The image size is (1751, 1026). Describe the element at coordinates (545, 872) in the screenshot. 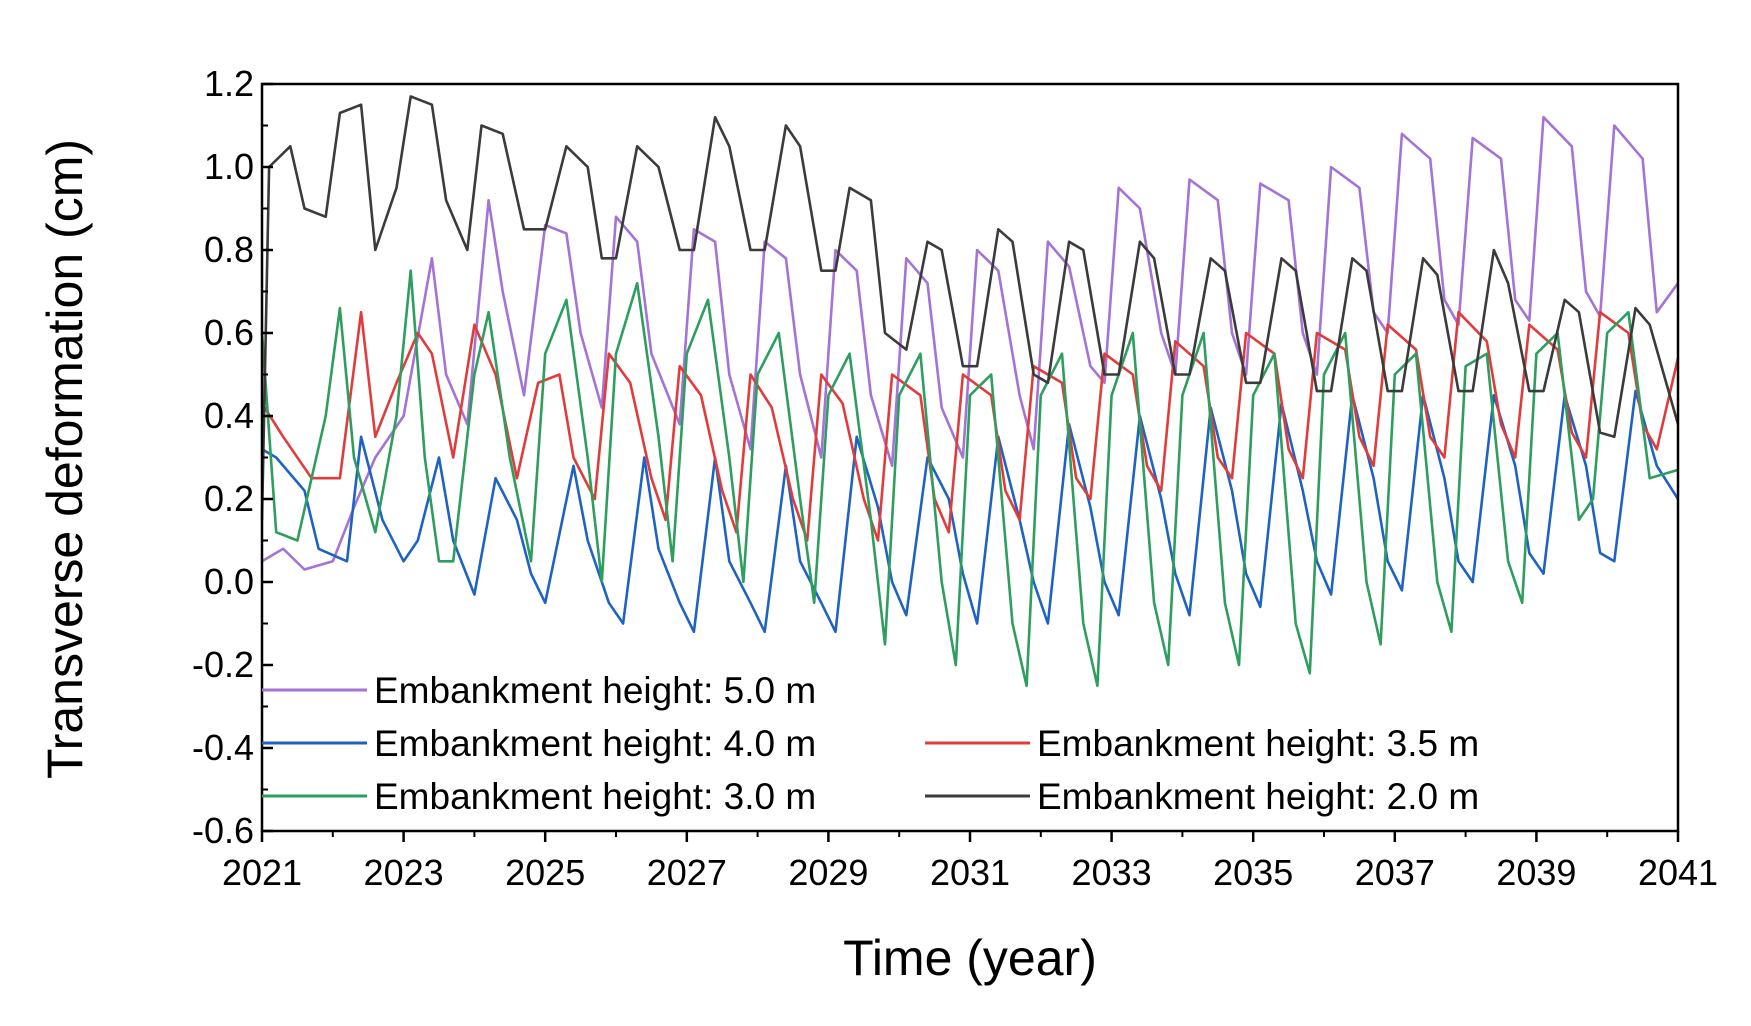

I see `x-tick-label: 2025` at that location.